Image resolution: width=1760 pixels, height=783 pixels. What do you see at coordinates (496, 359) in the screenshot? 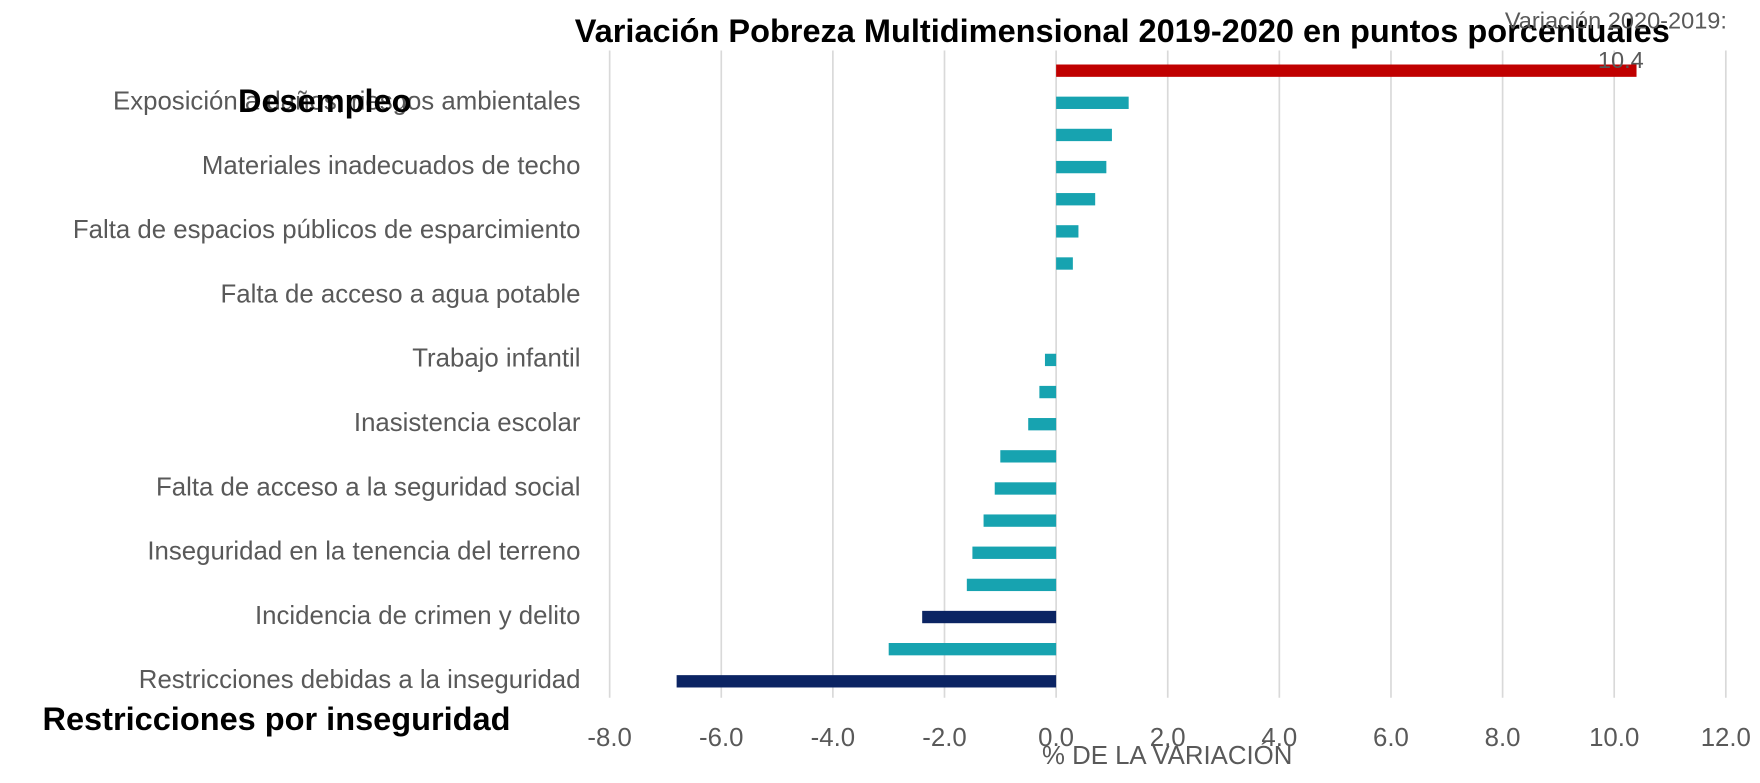
I see `y-tick-label: Trabajo infantil` at bounding box center [496, 359].